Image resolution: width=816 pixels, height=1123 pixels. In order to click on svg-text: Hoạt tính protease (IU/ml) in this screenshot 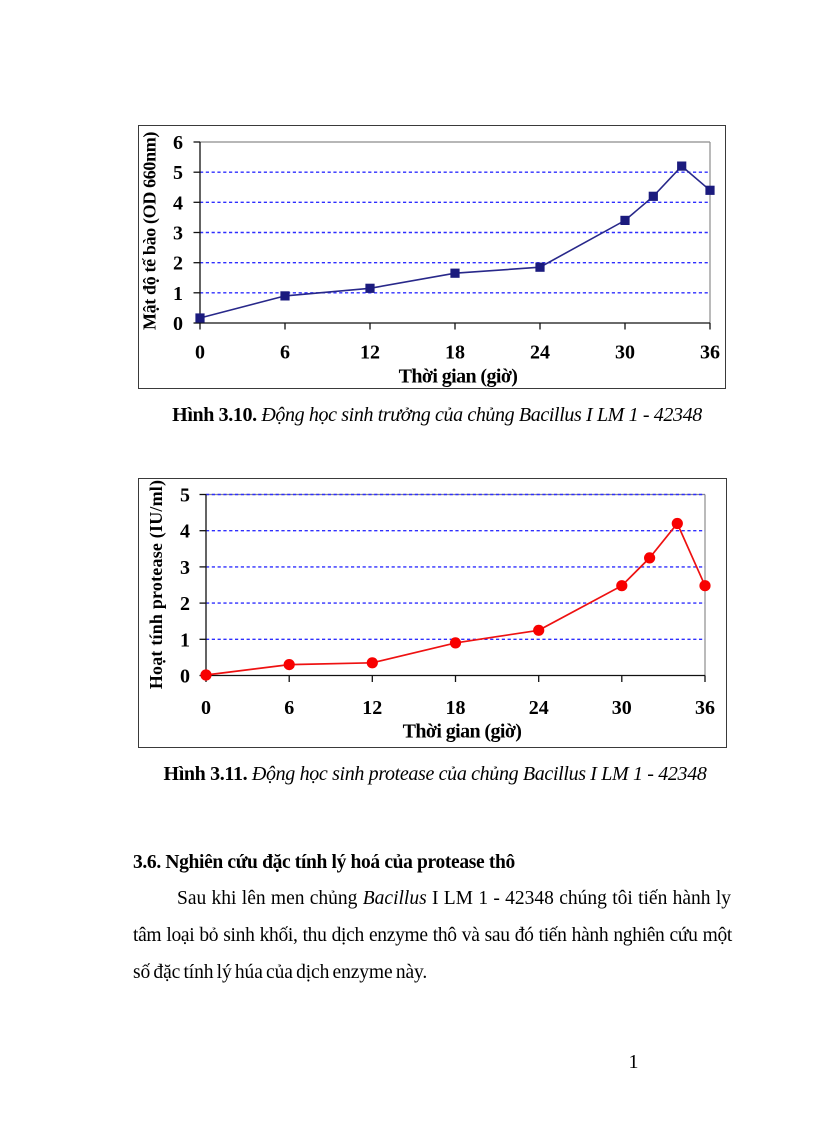, I will do `click(156, 584)`.